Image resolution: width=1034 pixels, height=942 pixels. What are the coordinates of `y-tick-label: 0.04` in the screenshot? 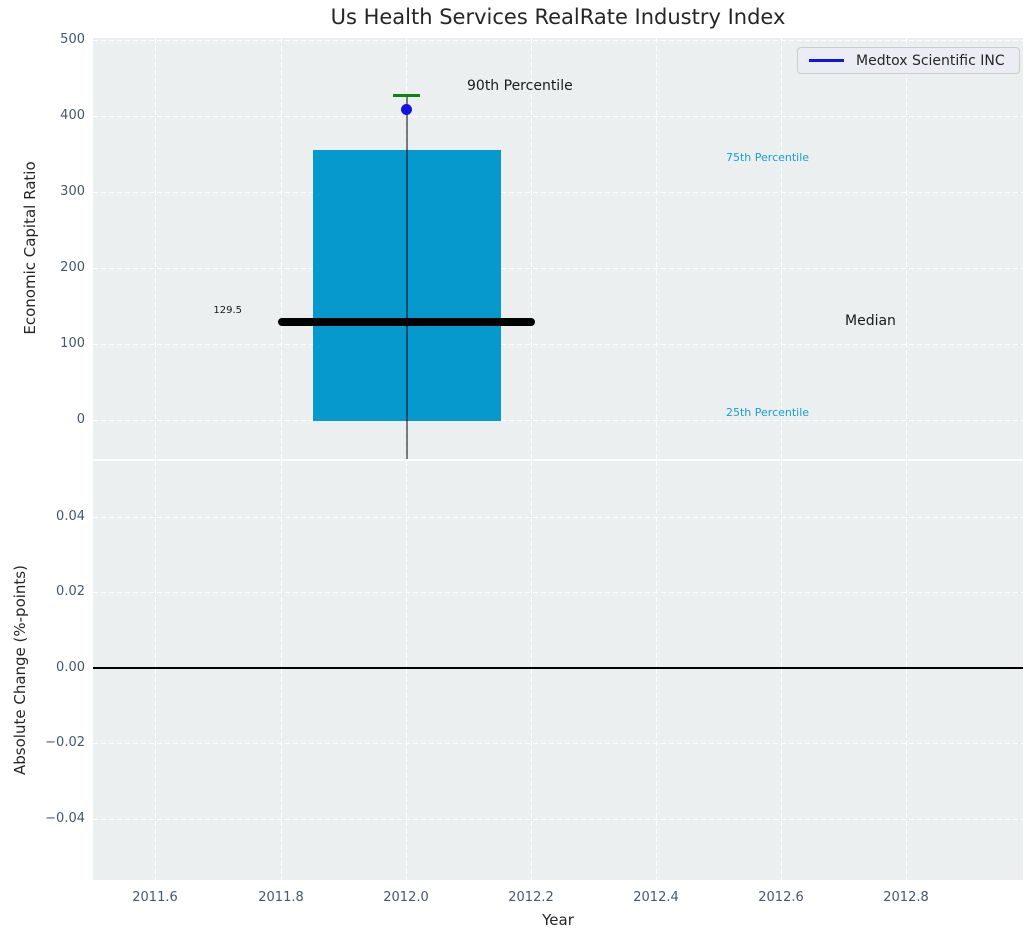 It's located at (70, 516).